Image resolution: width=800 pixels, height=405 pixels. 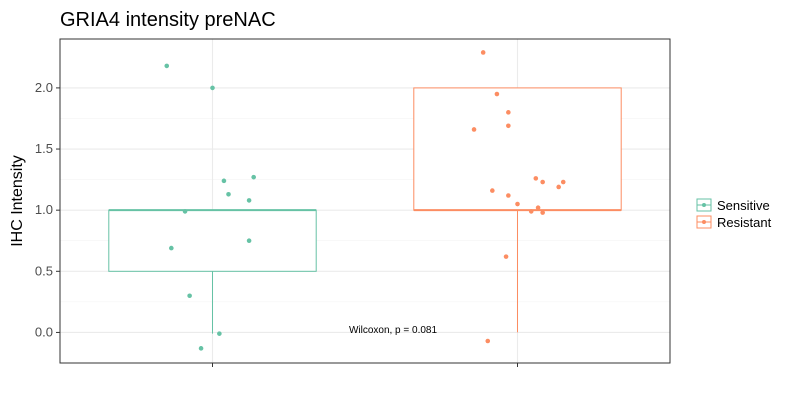 I want to click on legend-label: Resistant, so click(x=744, y=222).